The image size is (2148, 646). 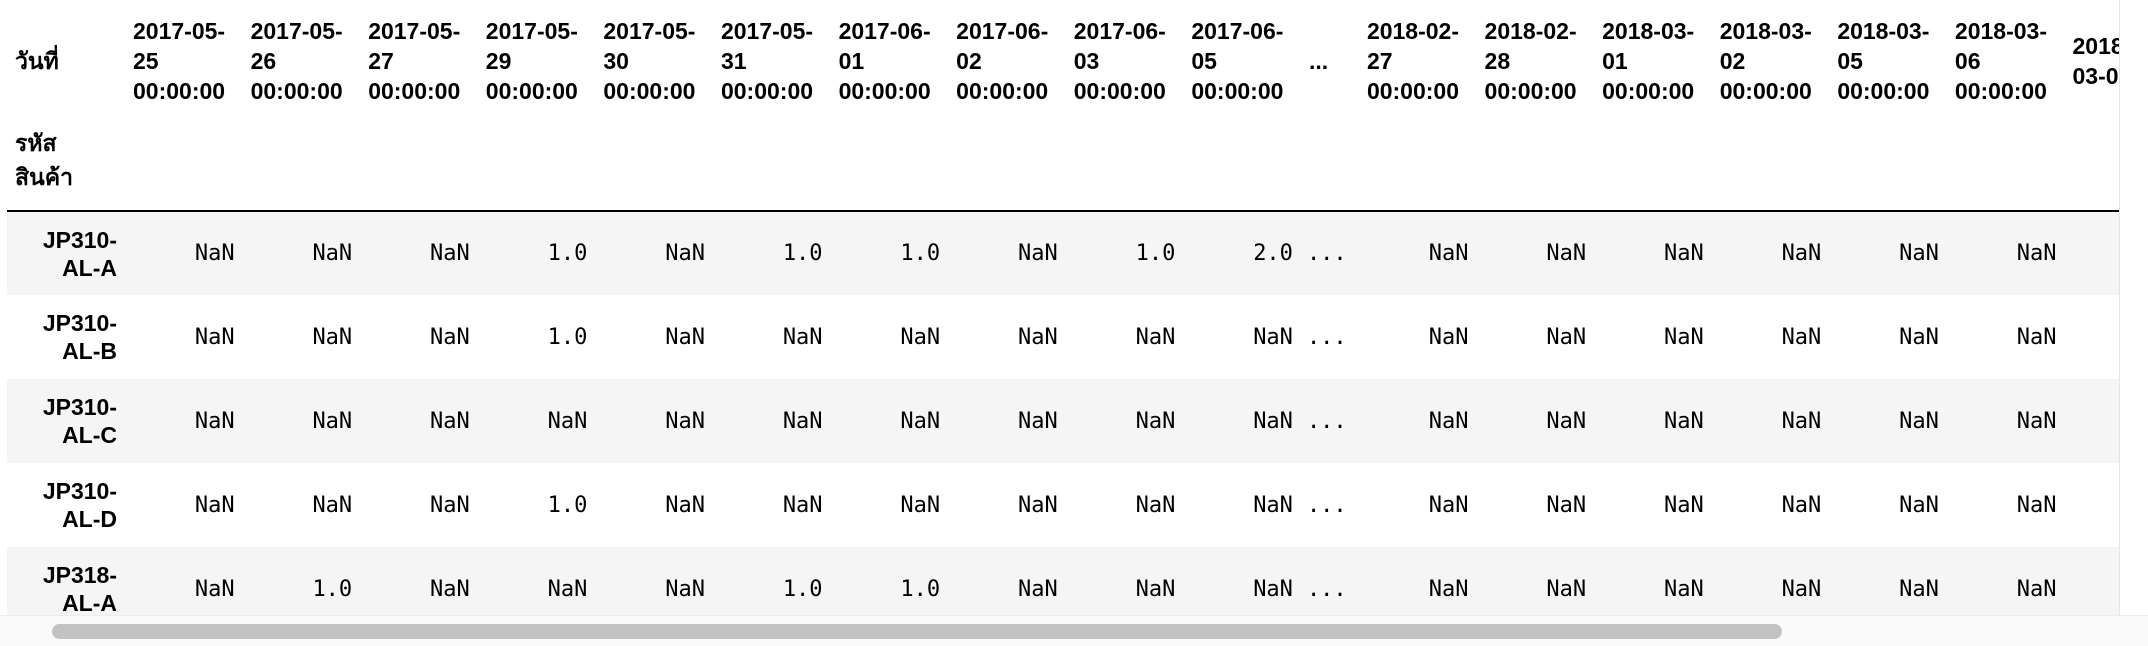 I want to click on row-index-label: JP310-AL-A, so click(x=79, y=253).